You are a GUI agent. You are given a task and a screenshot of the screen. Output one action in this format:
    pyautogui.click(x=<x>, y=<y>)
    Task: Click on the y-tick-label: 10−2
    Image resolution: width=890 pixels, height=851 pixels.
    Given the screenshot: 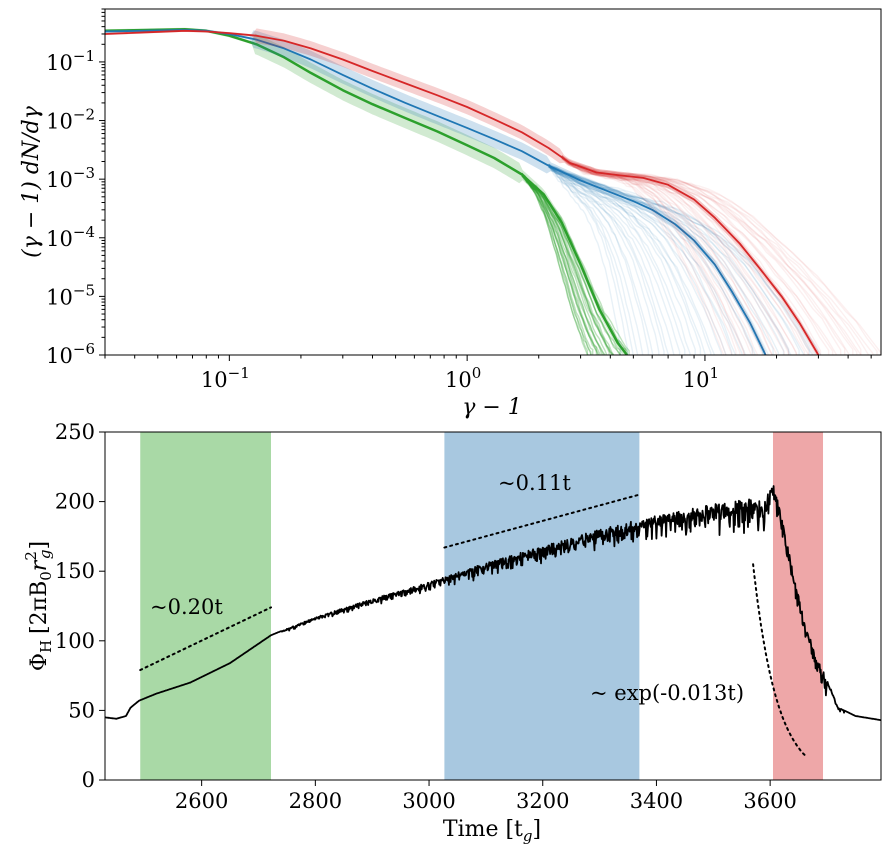 What is the action you would take?
    pyautogui.click(x=70, y=120)
    